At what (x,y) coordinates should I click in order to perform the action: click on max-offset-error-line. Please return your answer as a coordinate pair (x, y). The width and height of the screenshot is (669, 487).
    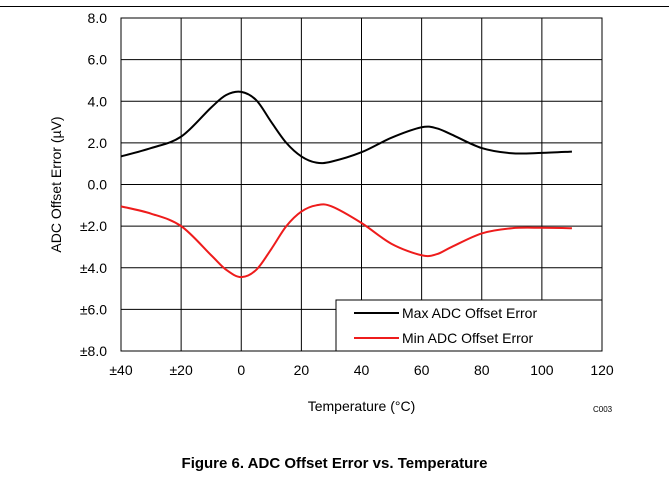
    Looking at the image, I should click on (346, 127).